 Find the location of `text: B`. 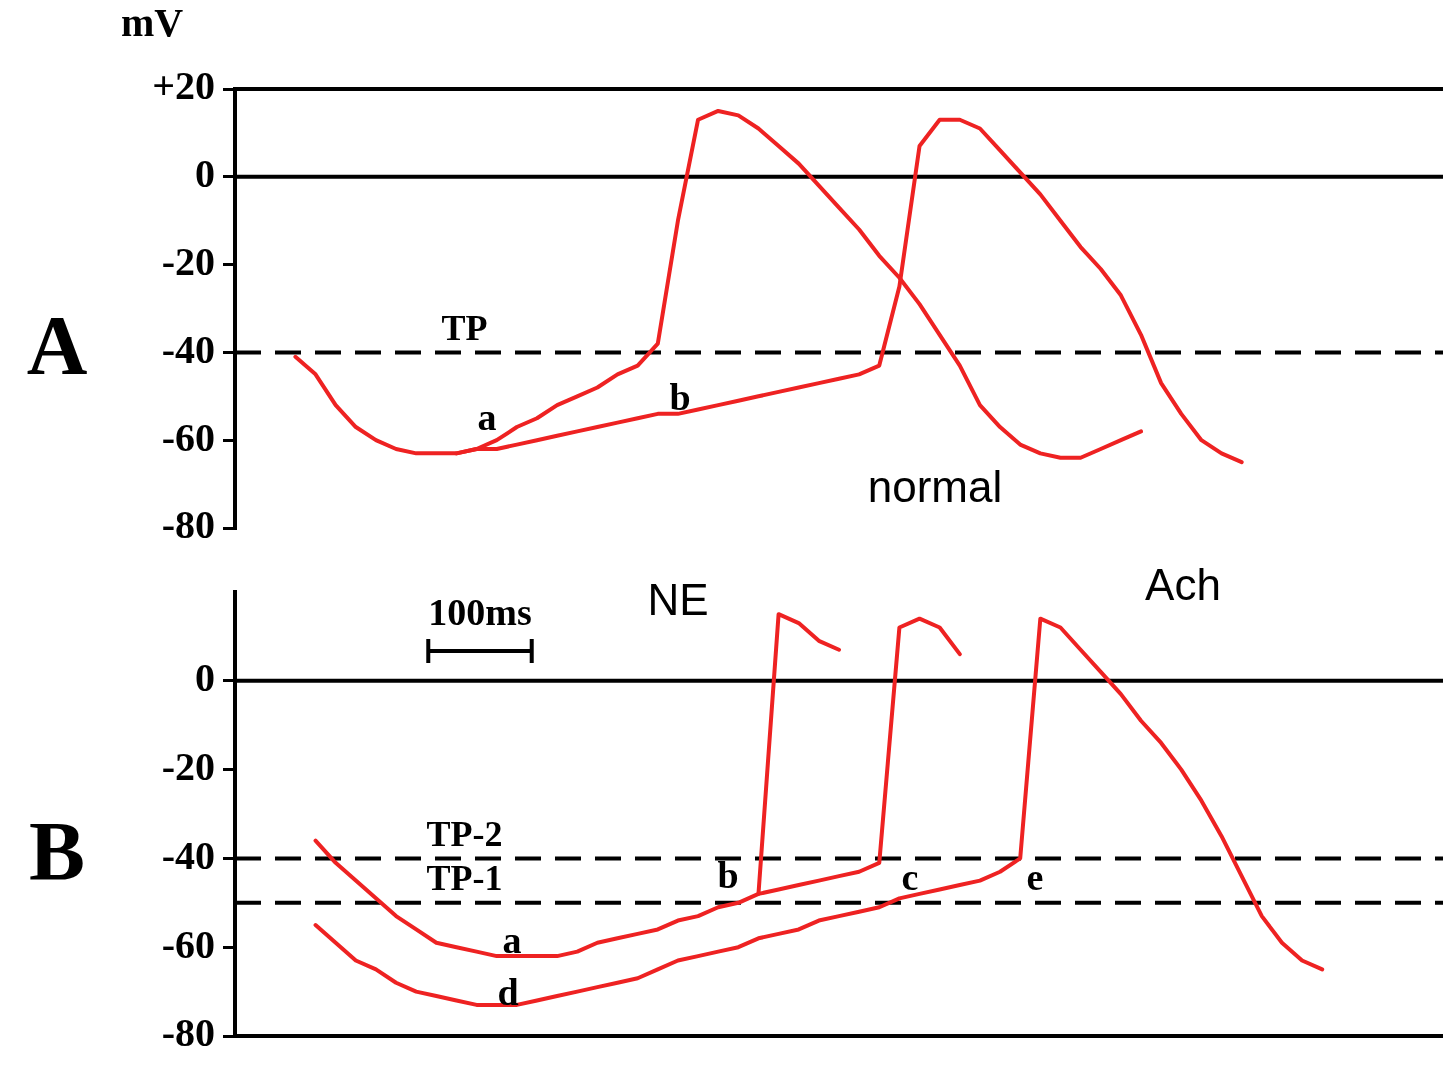

text: B is located at coordinates (57, 852).